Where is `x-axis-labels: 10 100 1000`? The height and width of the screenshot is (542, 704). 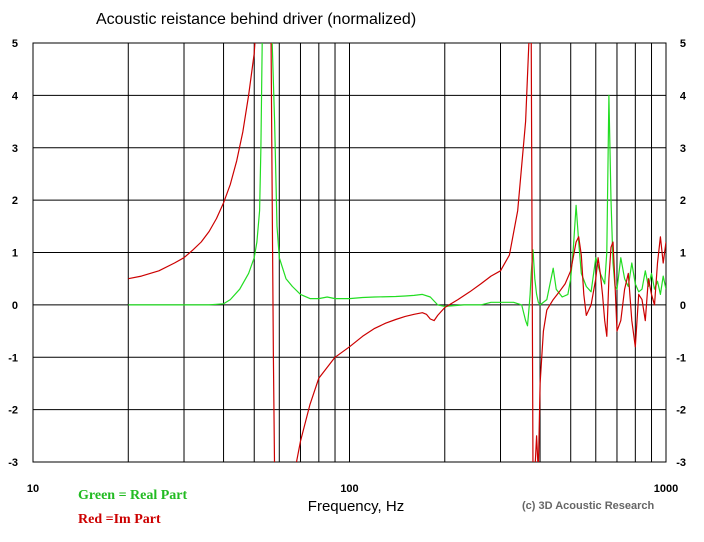 x-axis-labels: 10 100 1000 is located at coordinates (352, 489).